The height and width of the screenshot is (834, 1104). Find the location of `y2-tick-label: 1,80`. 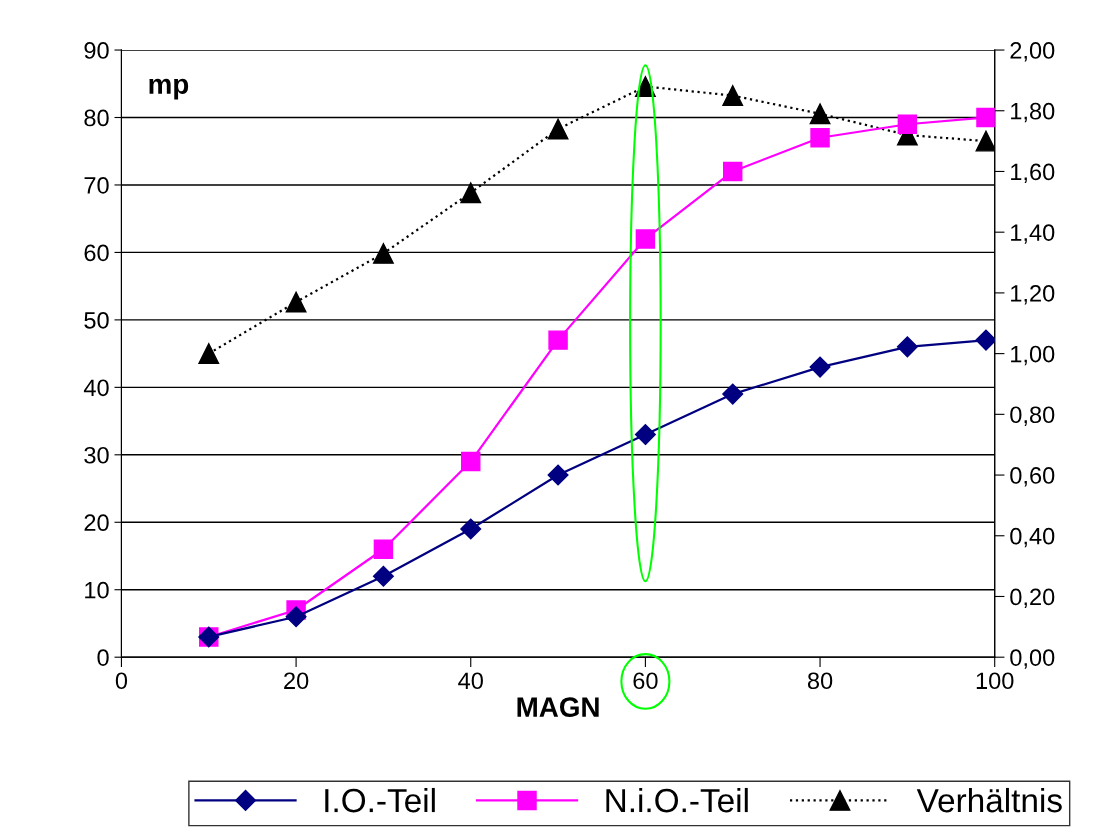

y2-tick-label: 1,80 is located at coordinates (1033, 112).